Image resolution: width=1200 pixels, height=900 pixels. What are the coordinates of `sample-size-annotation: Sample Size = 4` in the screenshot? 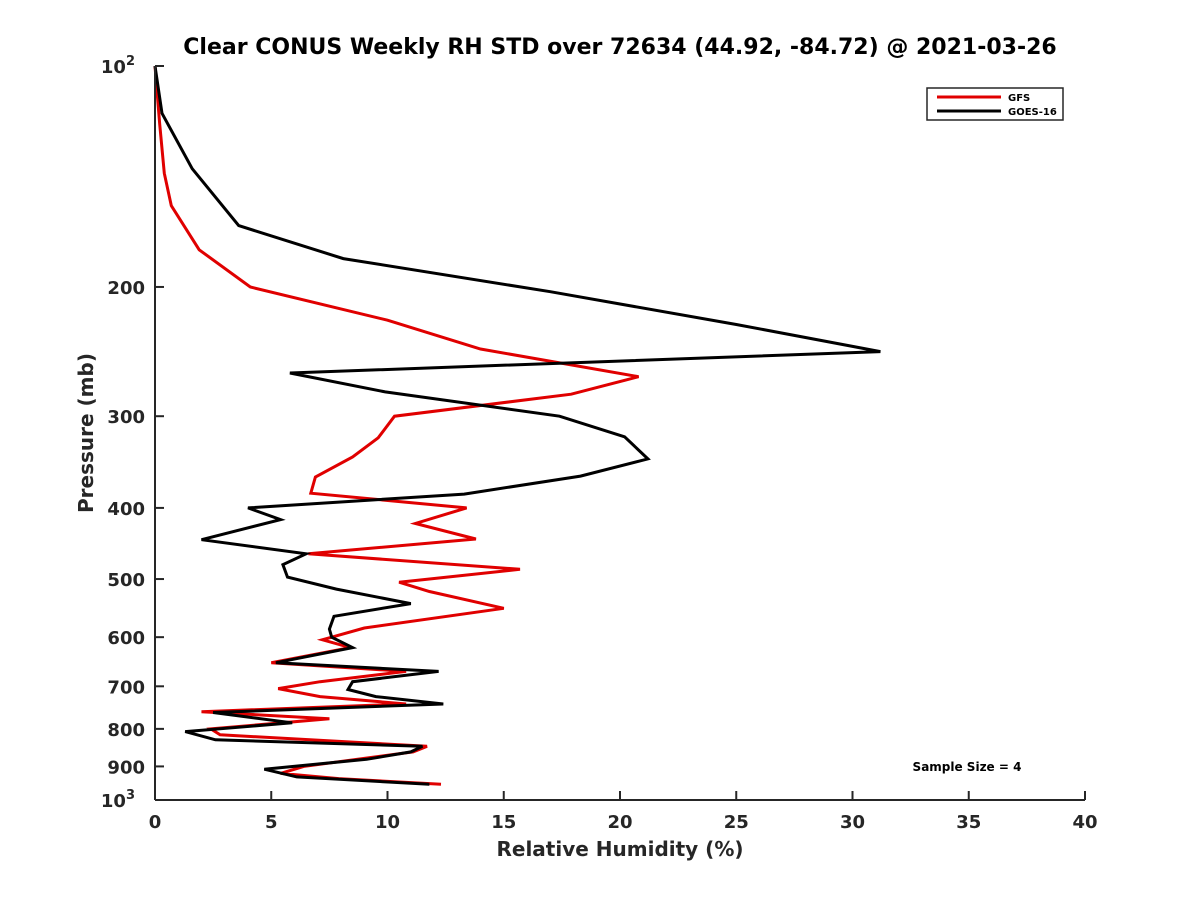 It's located at (967, 767).